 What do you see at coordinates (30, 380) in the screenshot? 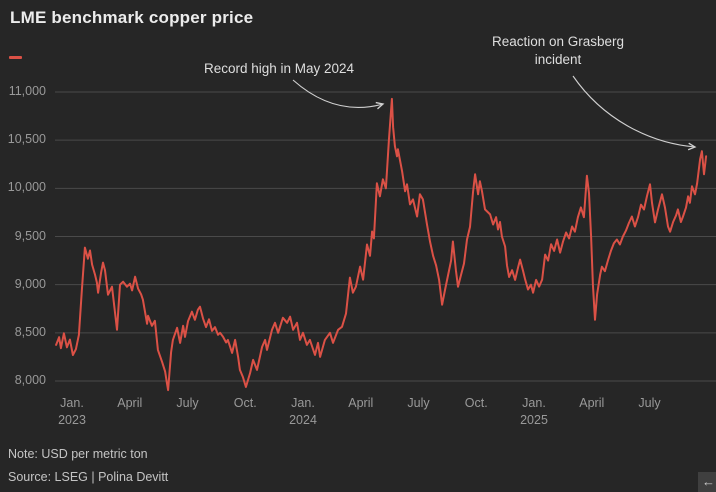
I see `y-tick-label: 8,000` at bounding box center [30, 380].